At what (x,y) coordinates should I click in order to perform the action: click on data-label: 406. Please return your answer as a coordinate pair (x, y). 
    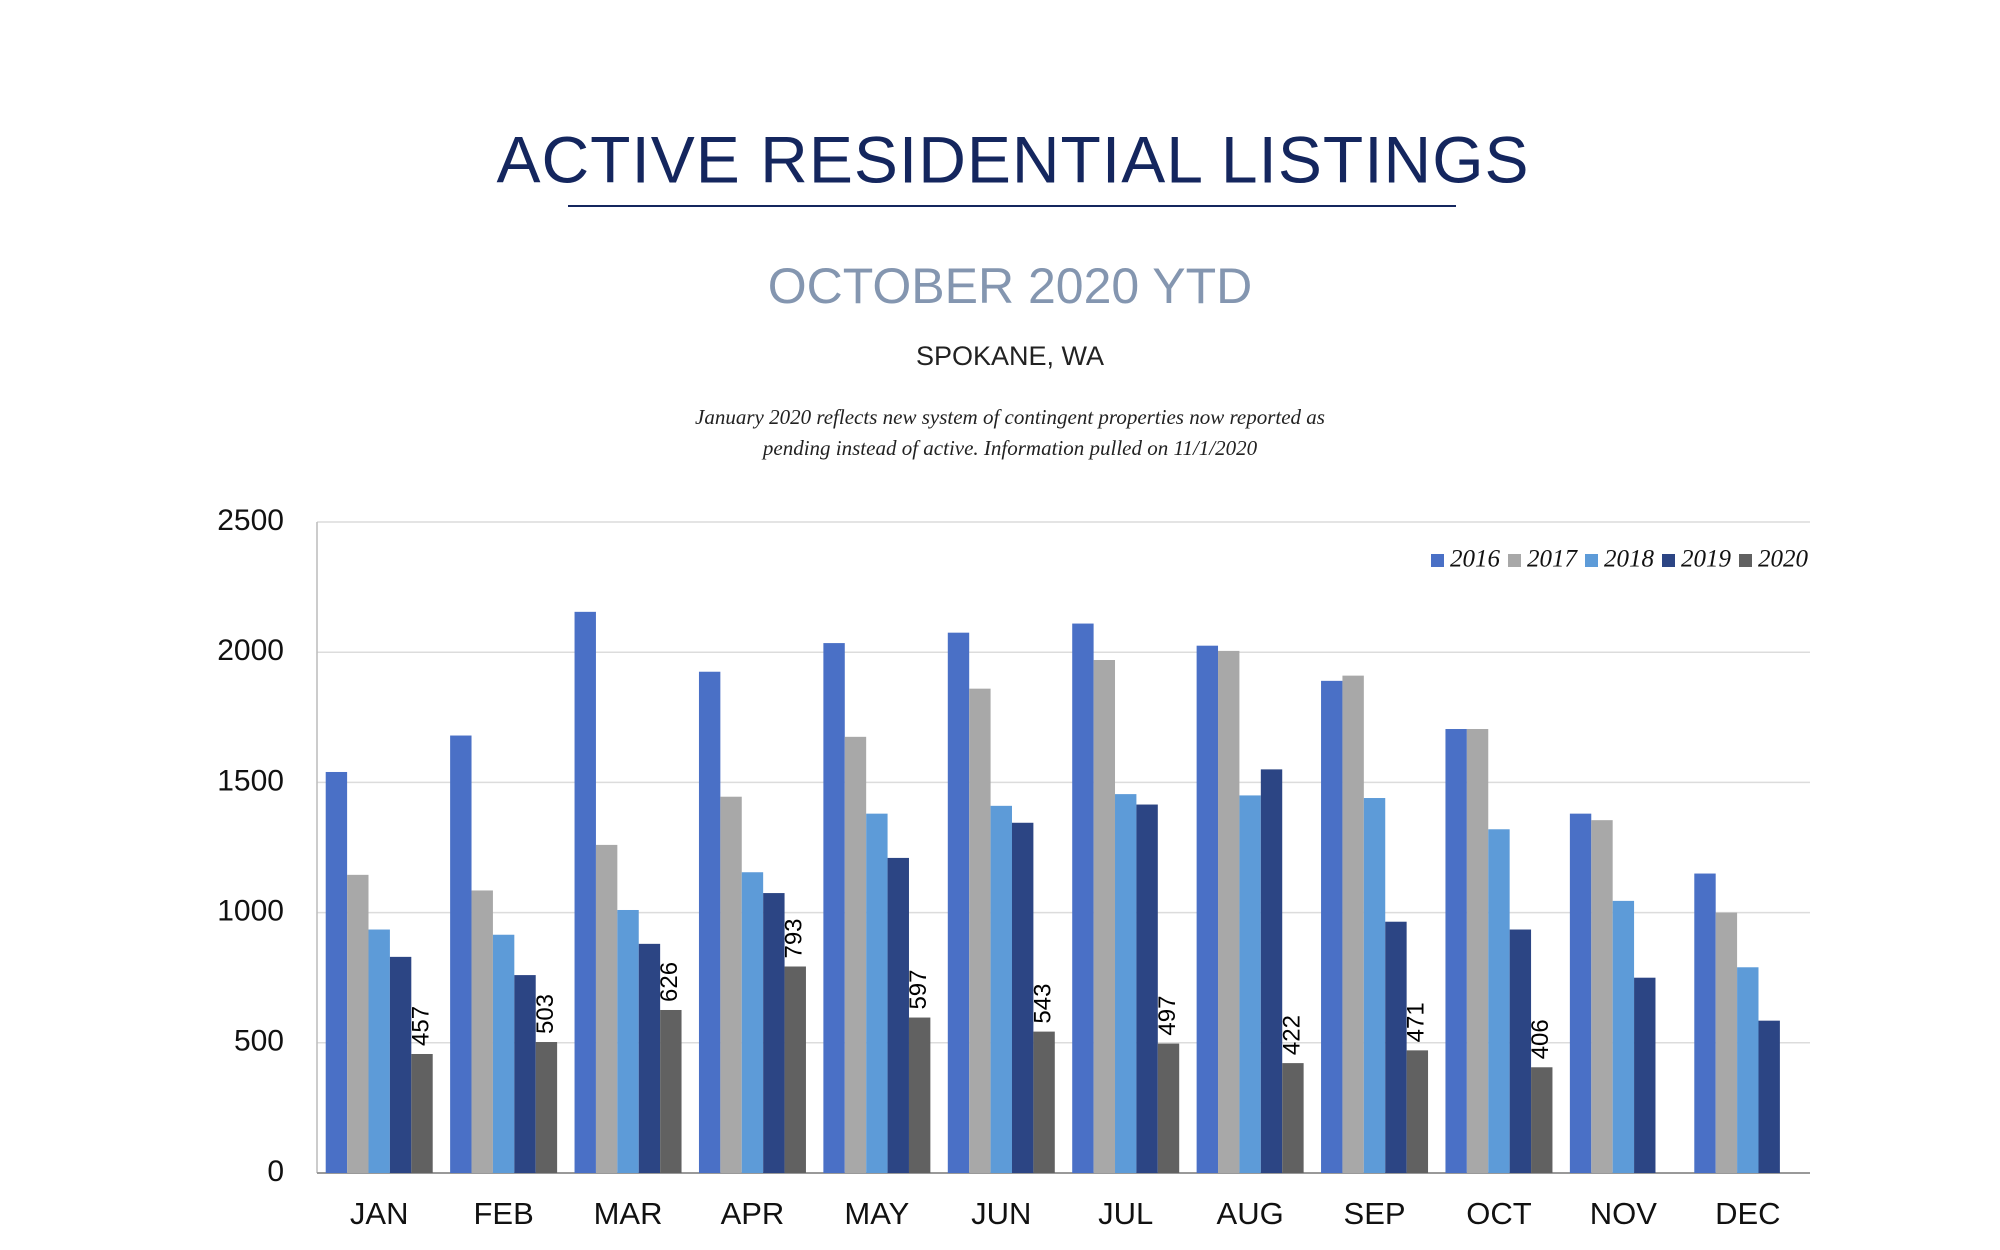
    Looking at the image, I should click on (1540, 1039).